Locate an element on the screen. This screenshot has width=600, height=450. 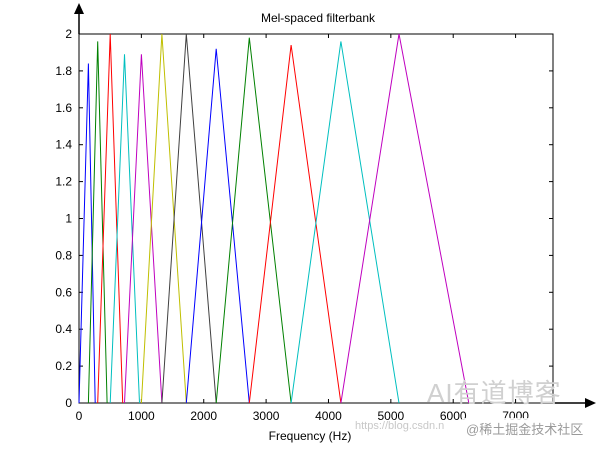
x-tick-label: 6000 is located at coordinates (453, 416).